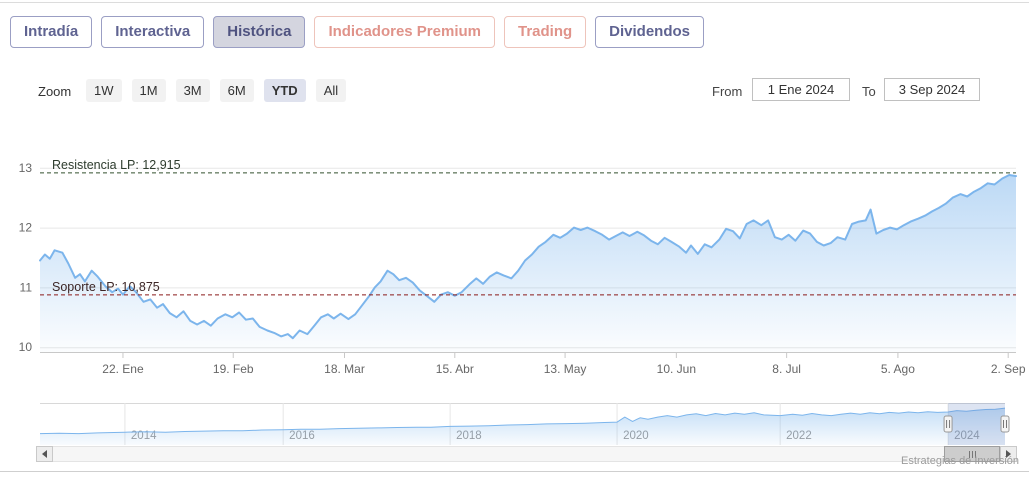  What do you see at coordinates (192, 90) in the screenshot?
I see `zoom-button-3m: 3M` at bounding box center [192, 90].